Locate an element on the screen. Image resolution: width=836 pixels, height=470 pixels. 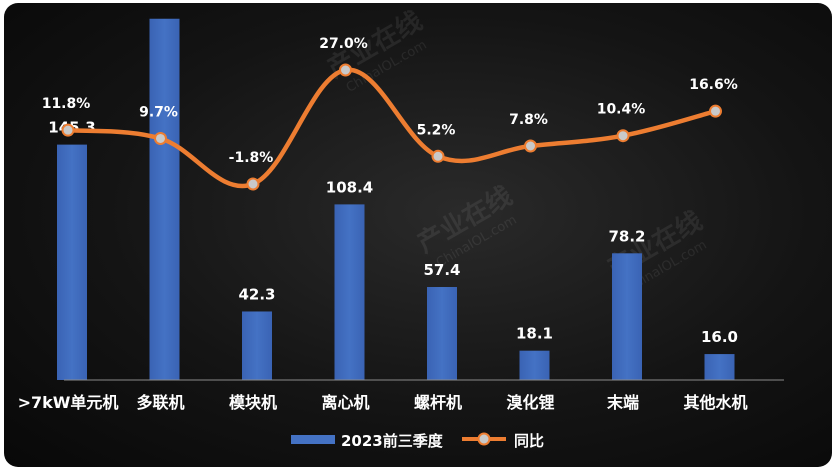
yoy-label-3: 27.0% is located at coordinates (343, 44).